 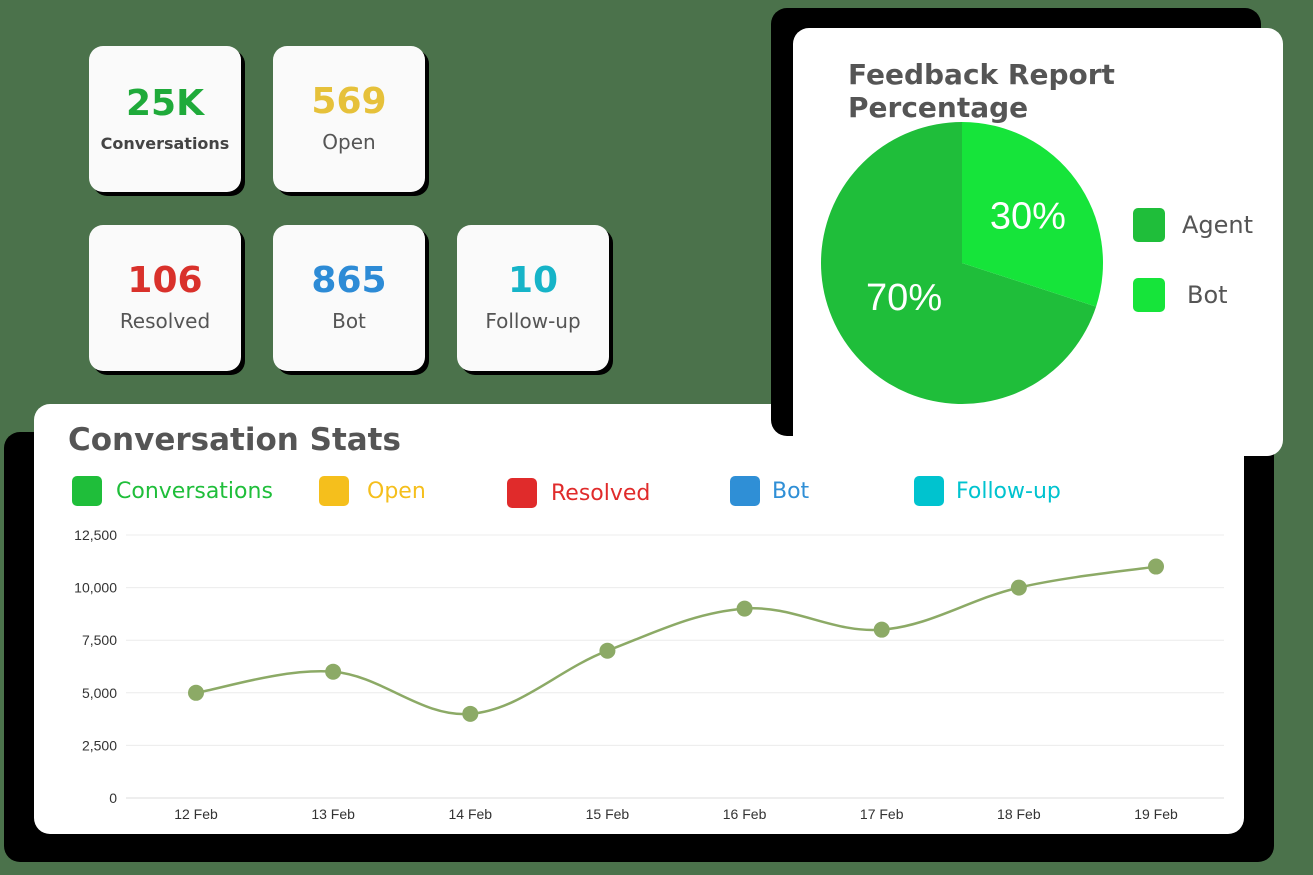 I want to click on legend-label: Conversations, so click(x=194, y=491).